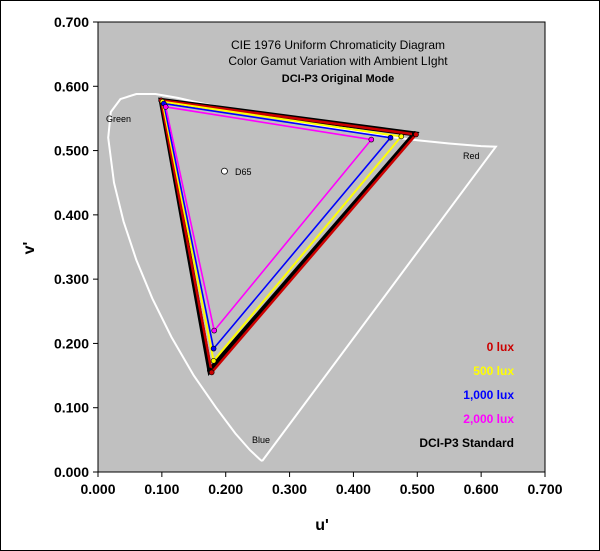 This screenshot has height=551, width=600. I want to click on legend-label-1-000-lux: 1,000 lux, so click(488, 395).